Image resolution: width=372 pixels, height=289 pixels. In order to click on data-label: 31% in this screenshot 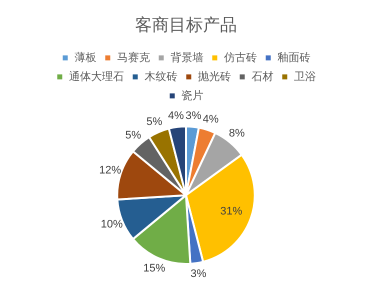, I will do `click(231, 212)`.